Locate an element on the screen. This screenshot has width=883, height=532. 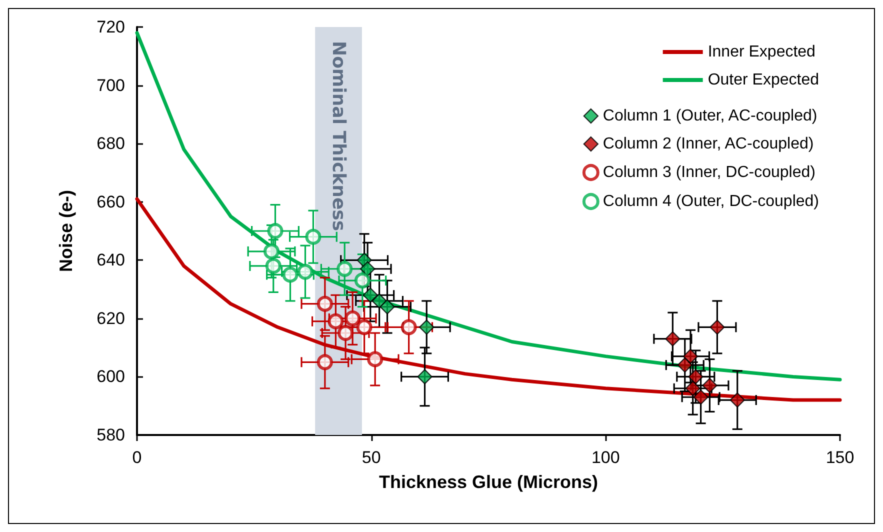
y-tick-label: 660 is located at coordinates (110, 202).